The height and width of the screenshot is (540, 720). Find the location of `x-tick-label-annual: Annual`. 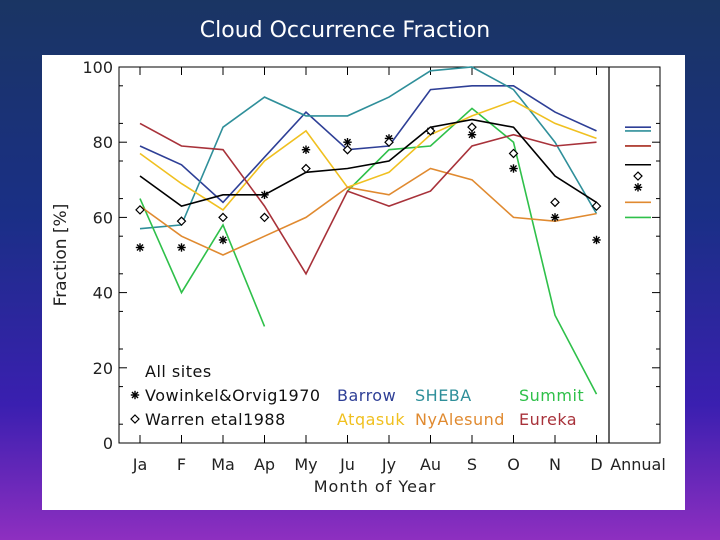

x-tick-label-annual: Annual is located at coordinates (638, 464).